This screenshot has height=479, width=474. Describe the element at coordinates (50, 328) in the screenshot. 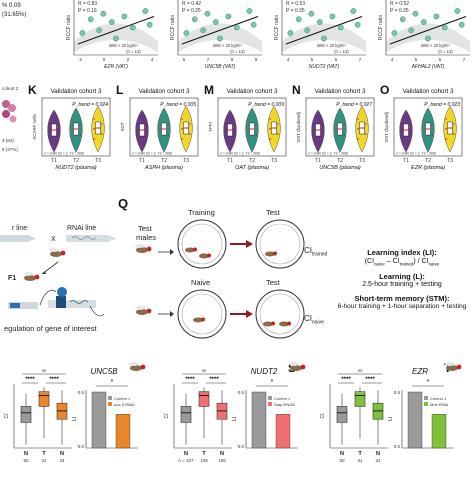

I see `panel-p-caption: egulation of gene of interest` at that location.